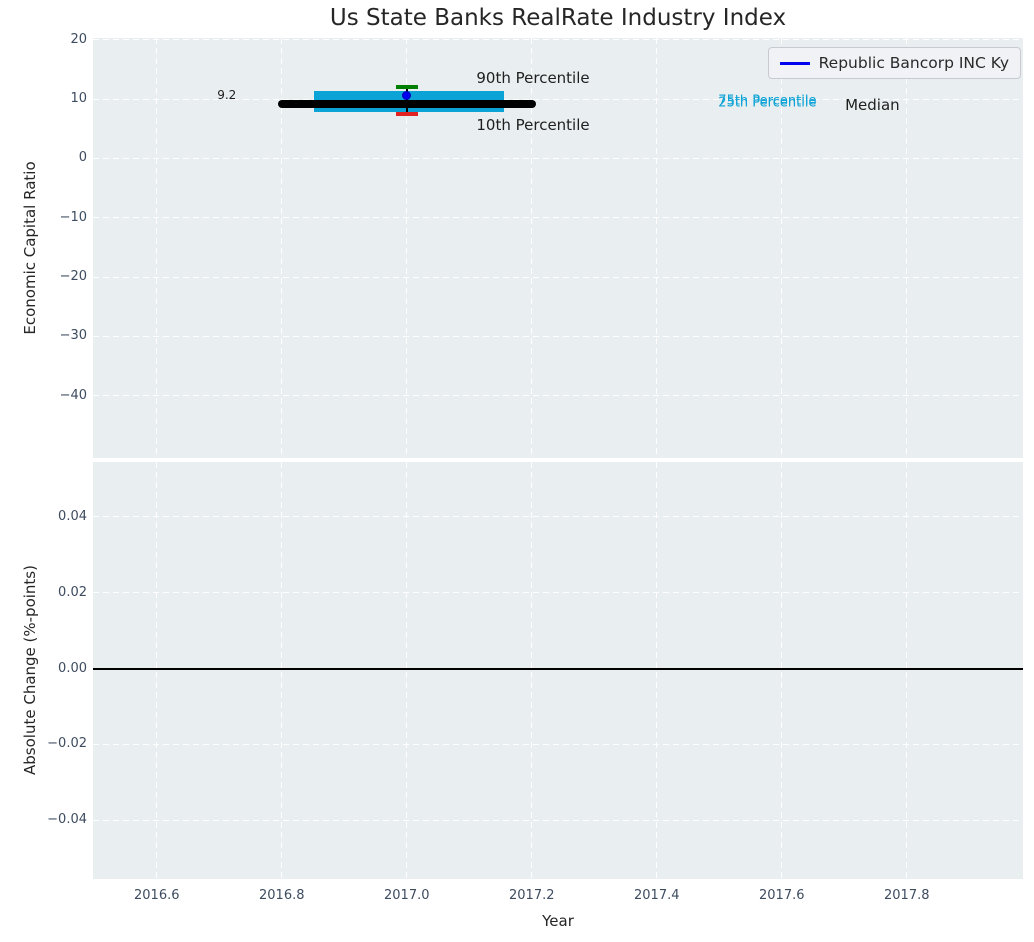  I want to click on median-line, so click(406, 103).